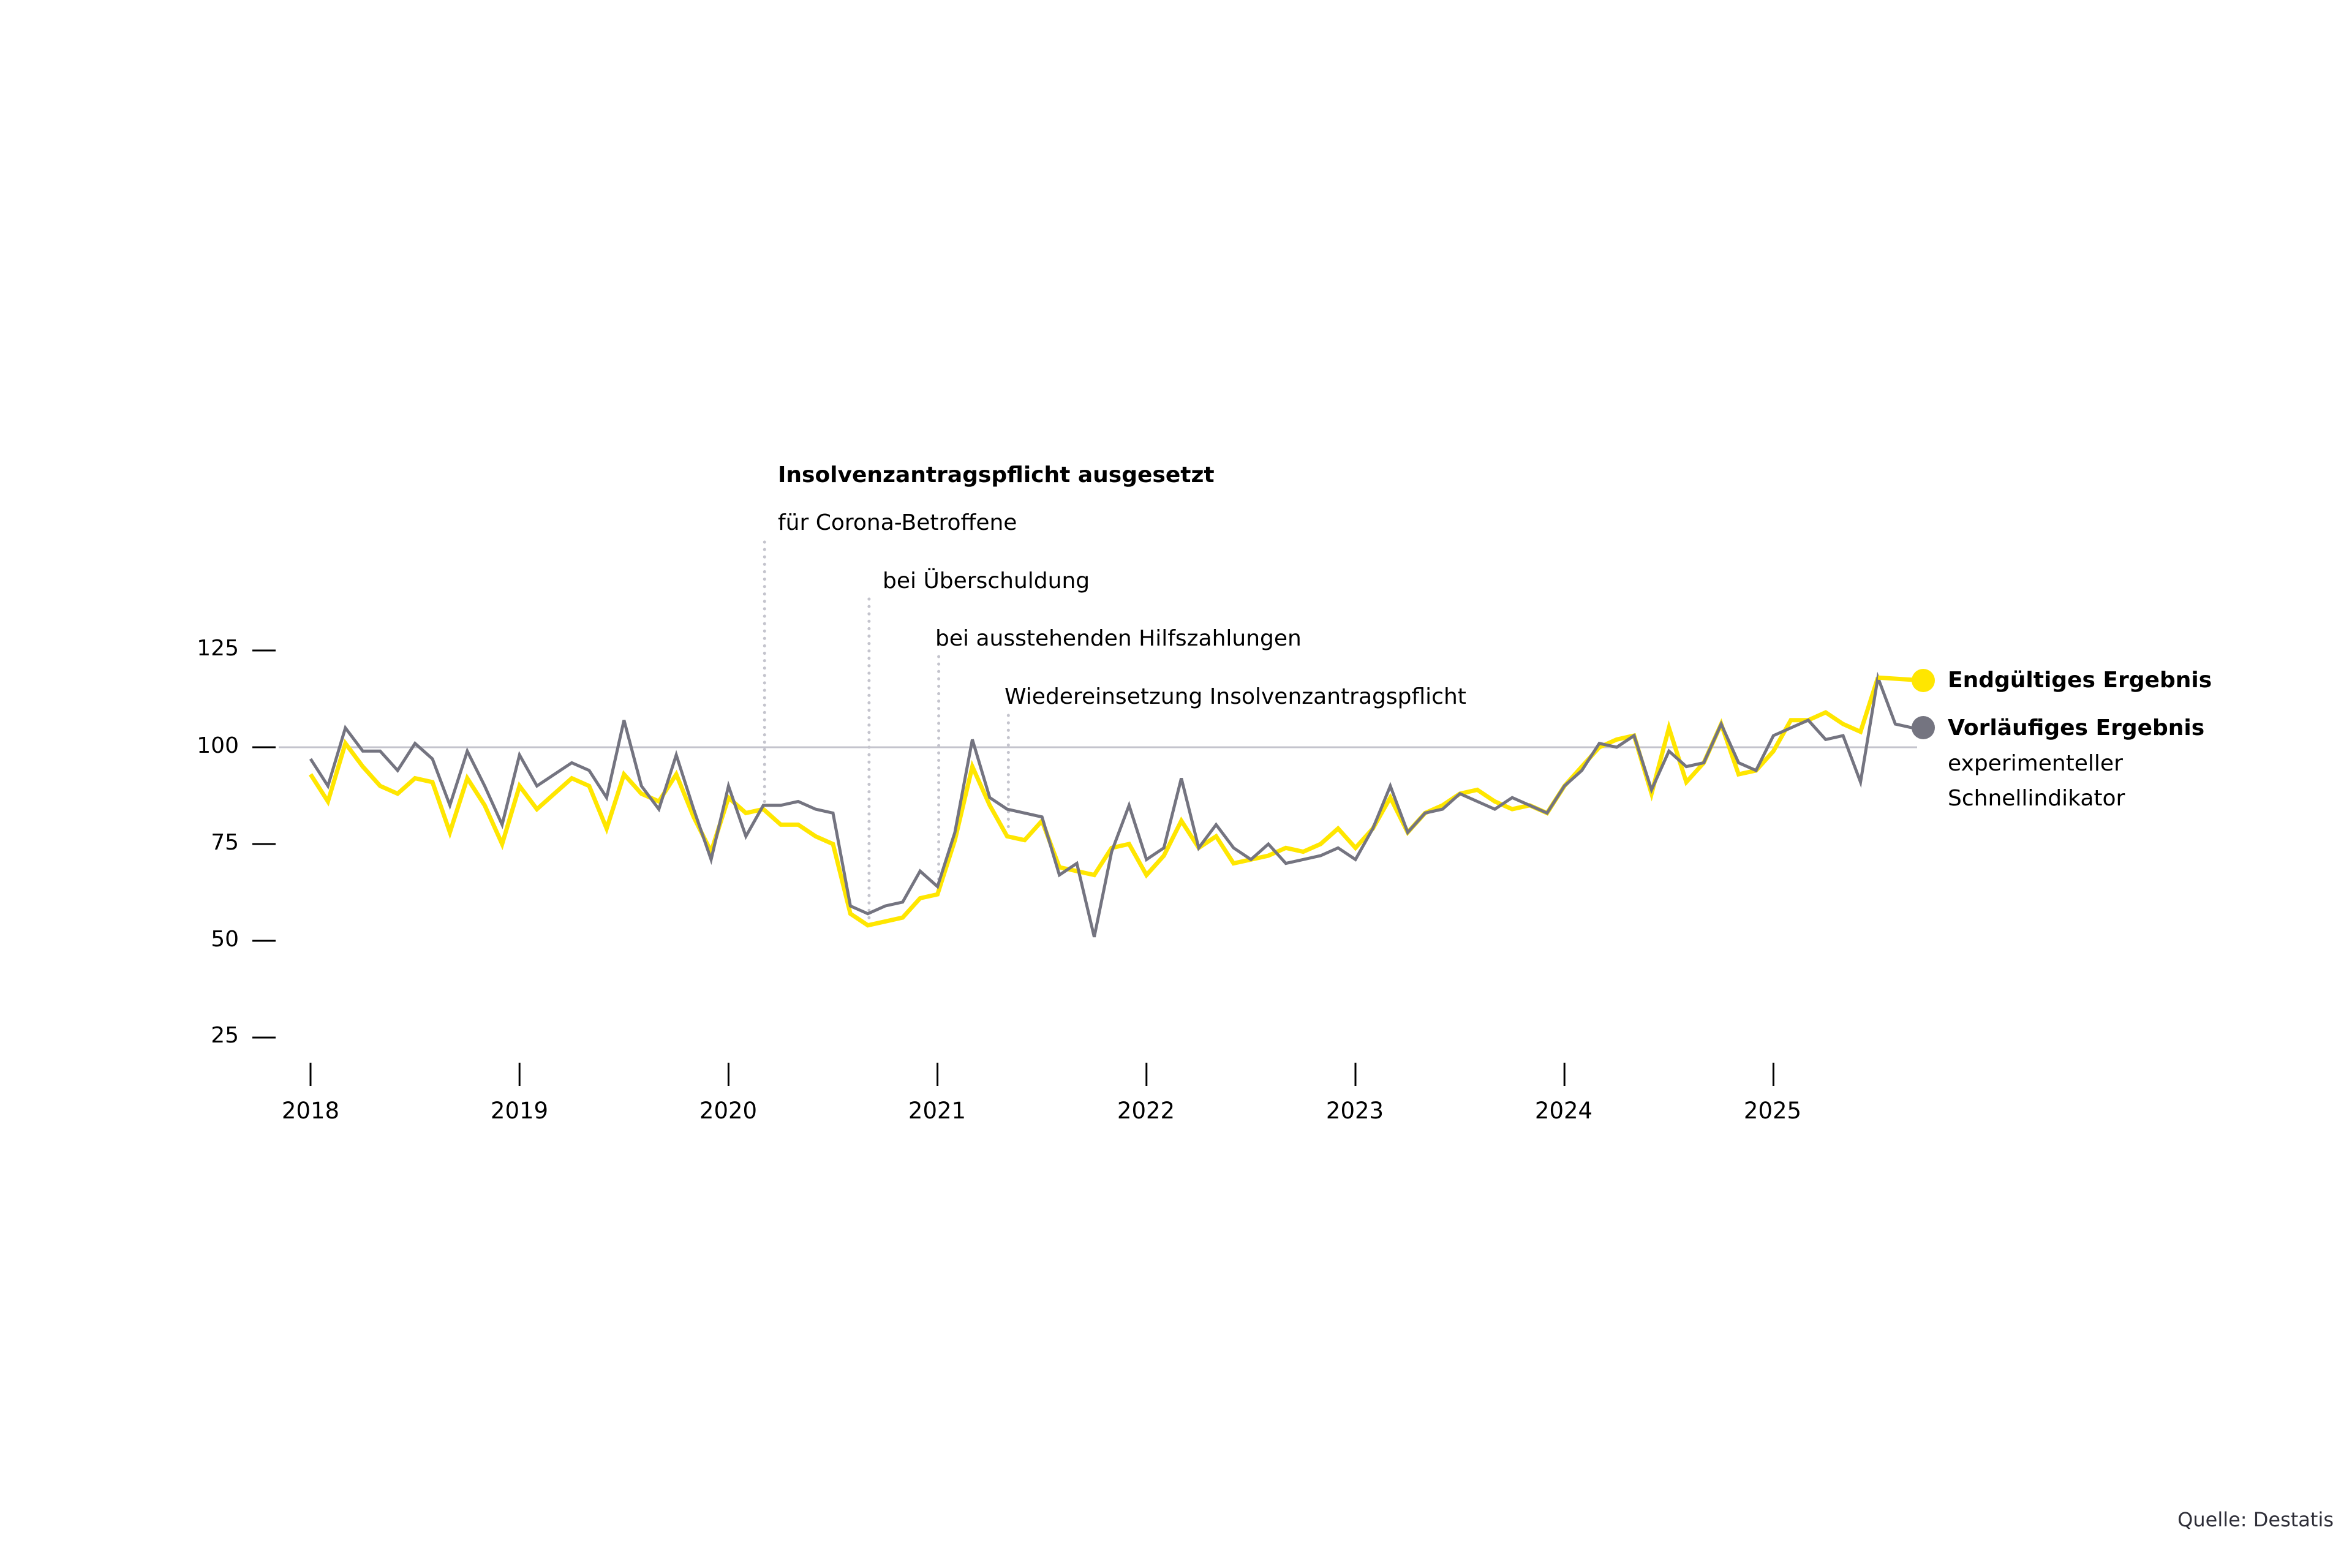 The height and width of the screenshot is (1568, 2352). I want to click on series-preliminary-line, so click(1111, 805).